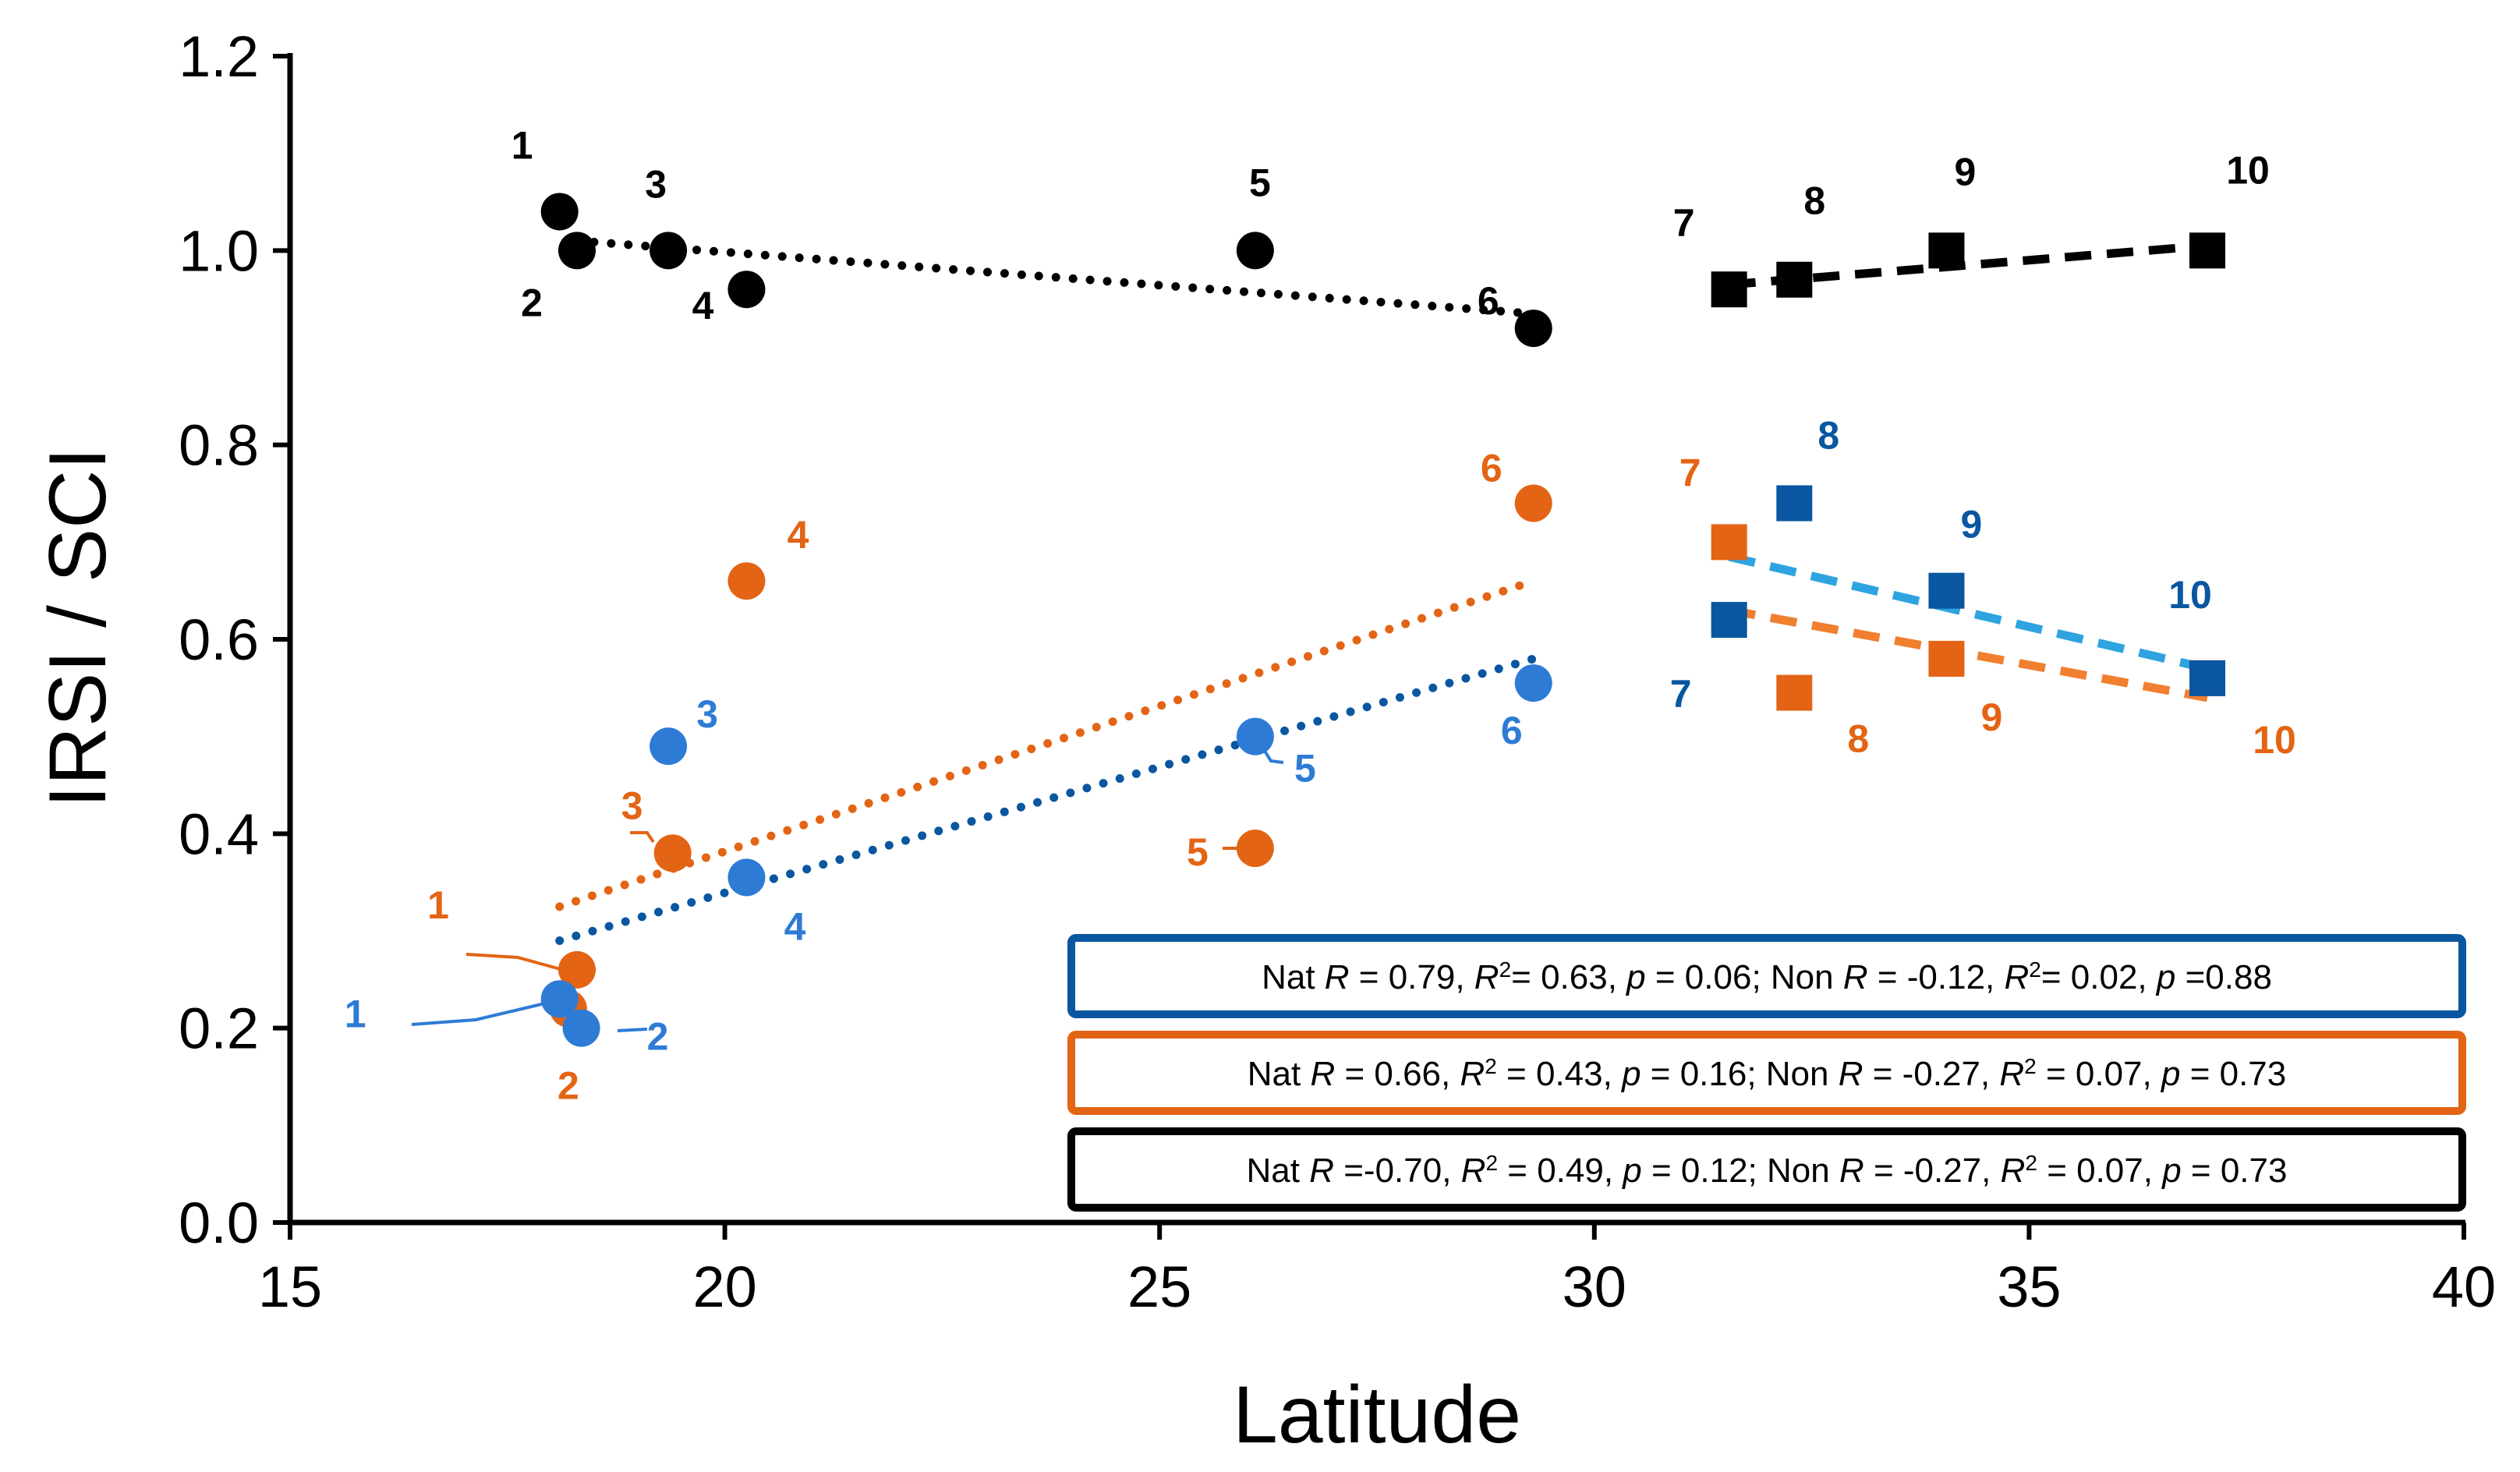 Image resolution: width=2520 pixels, height=1472 pixels. Describe the element at coordinates (2029, 1286) in the screenshot. I see `x-tick-label: 35` at that location.